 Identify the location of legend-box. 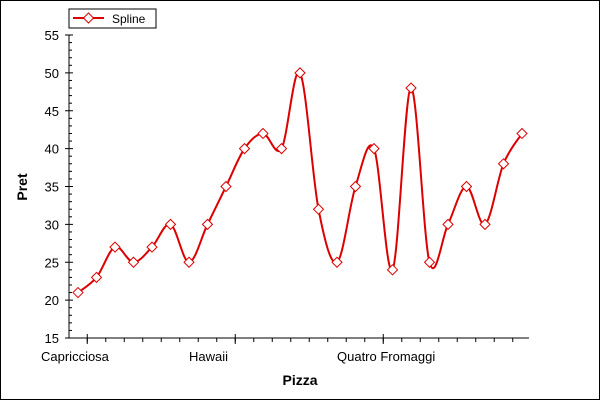
(112, 18).